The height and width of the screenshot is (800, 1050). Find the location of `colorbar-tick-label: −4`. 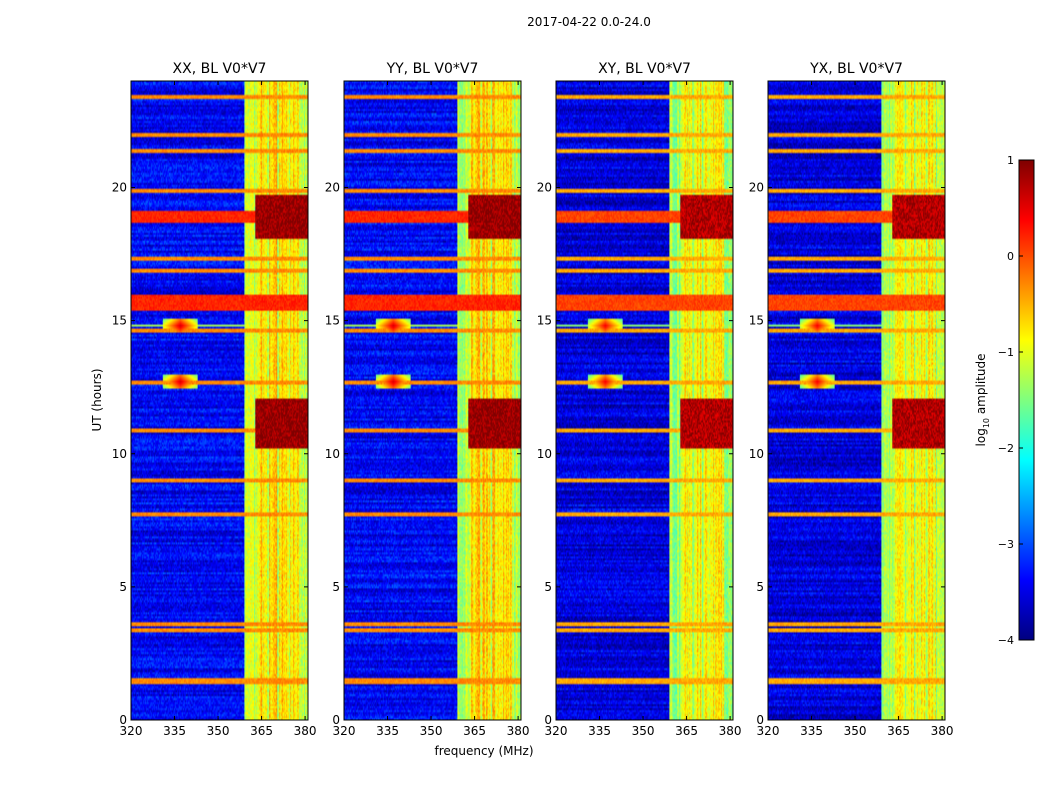

colorbar-tick-label: −4 is located at coordinates (1006, 640).